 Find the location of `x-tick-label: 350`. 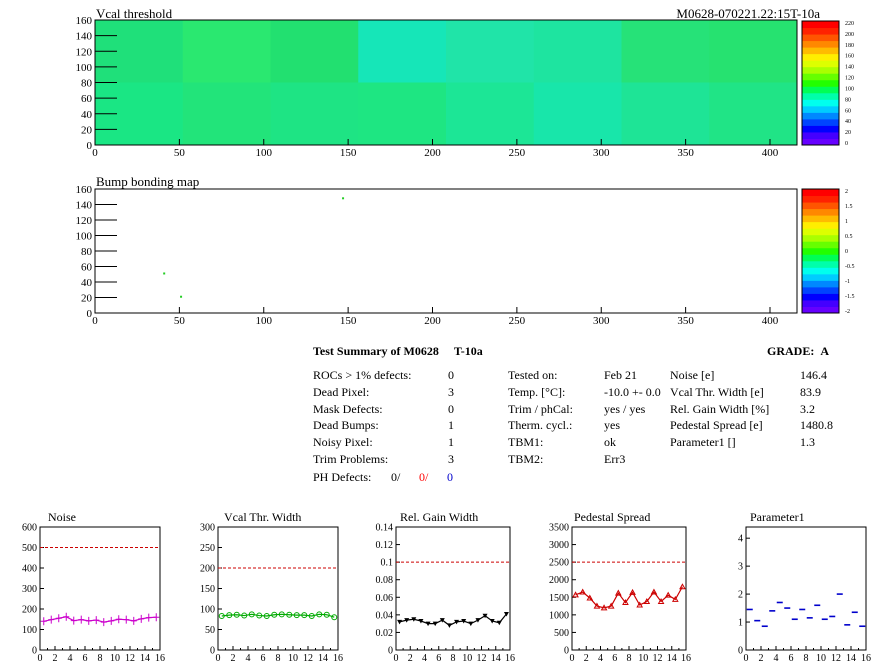

x-tick-label: 350 is located at coordinates (685, 321).